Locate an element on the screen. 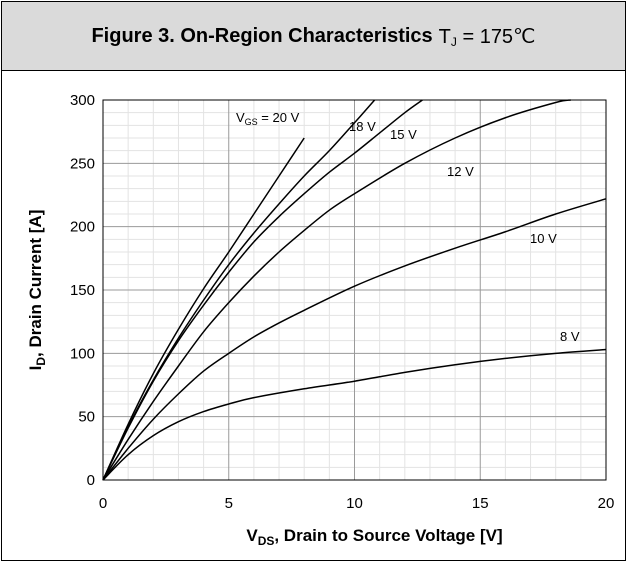 Image resolution: width=629 pixels, height=564 pixels. tj-value: = 175℃ is located at coordinates (499, 36).